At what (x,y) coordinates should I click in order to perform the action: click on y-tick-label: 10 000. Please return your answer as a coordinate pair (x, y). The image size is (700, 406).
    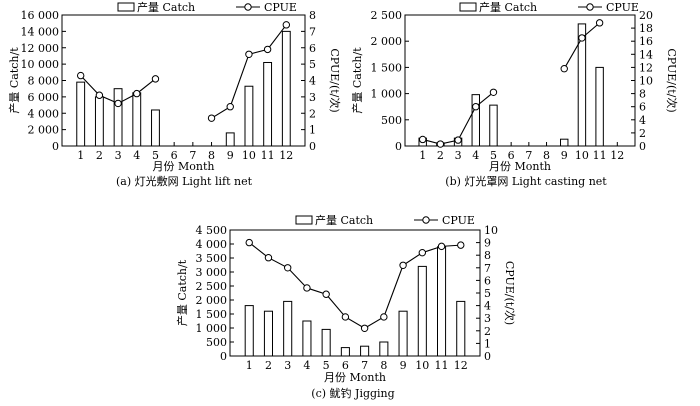
    Looking at the image, I should click on (40, 64).